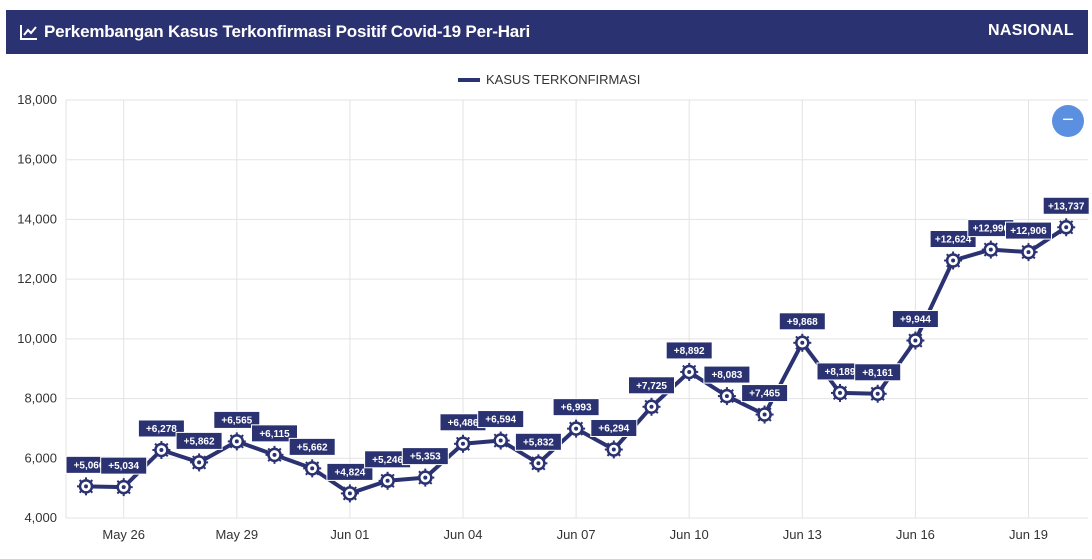  Describe the element at coordinates (563, 79) in the screenshot. I see `legend-label: KASUS TERKONFIRMASI` at that location.